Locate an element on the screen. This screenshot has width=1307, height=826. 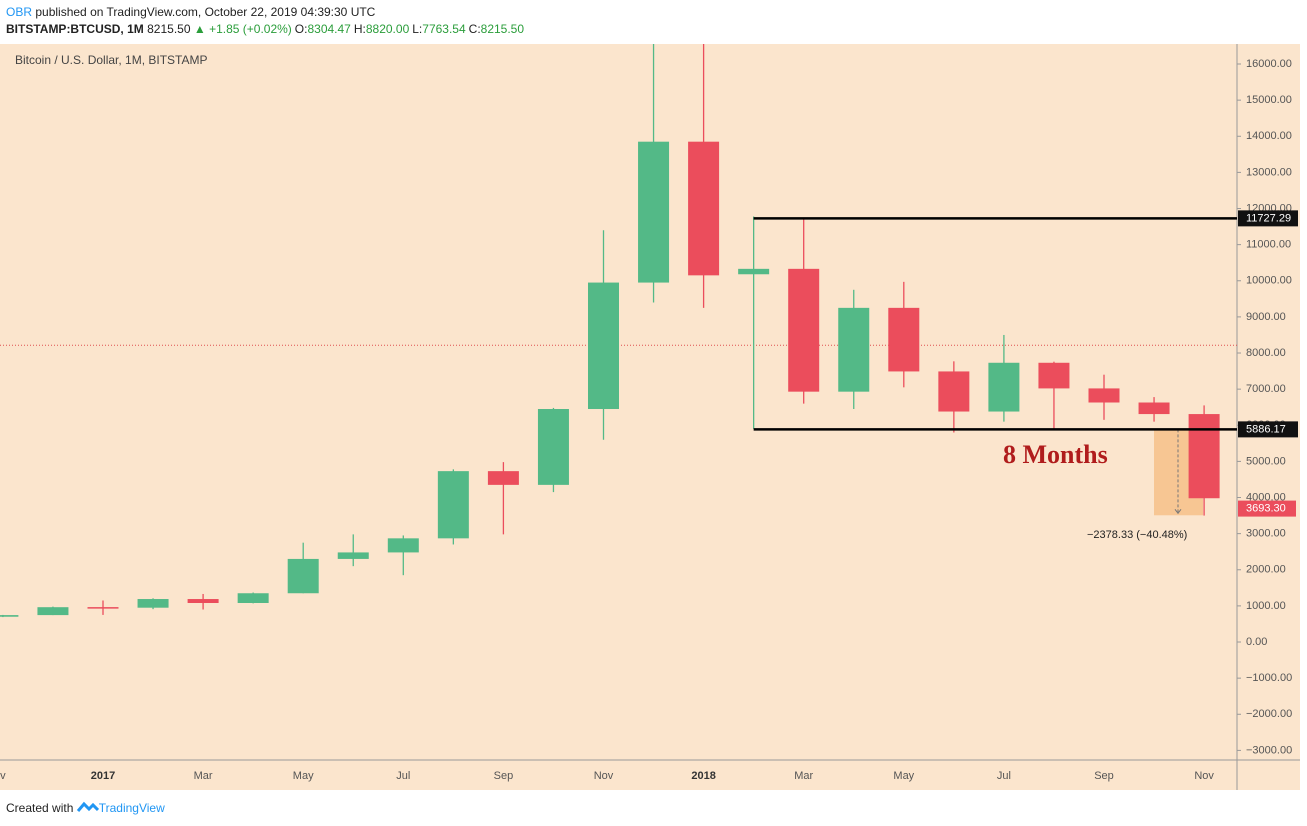
y-tick-label: 0.00 is located at coordinates (1256, 642).